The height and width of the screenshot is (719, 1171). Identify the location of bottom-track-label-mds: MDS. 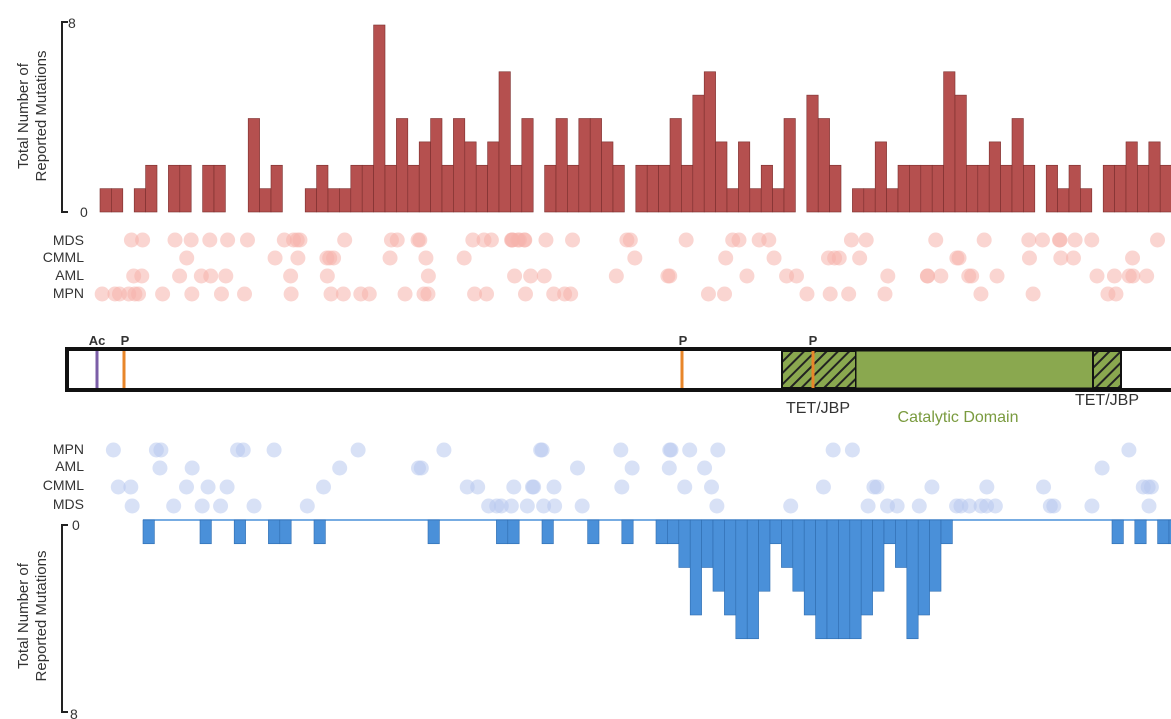
(68, 504).